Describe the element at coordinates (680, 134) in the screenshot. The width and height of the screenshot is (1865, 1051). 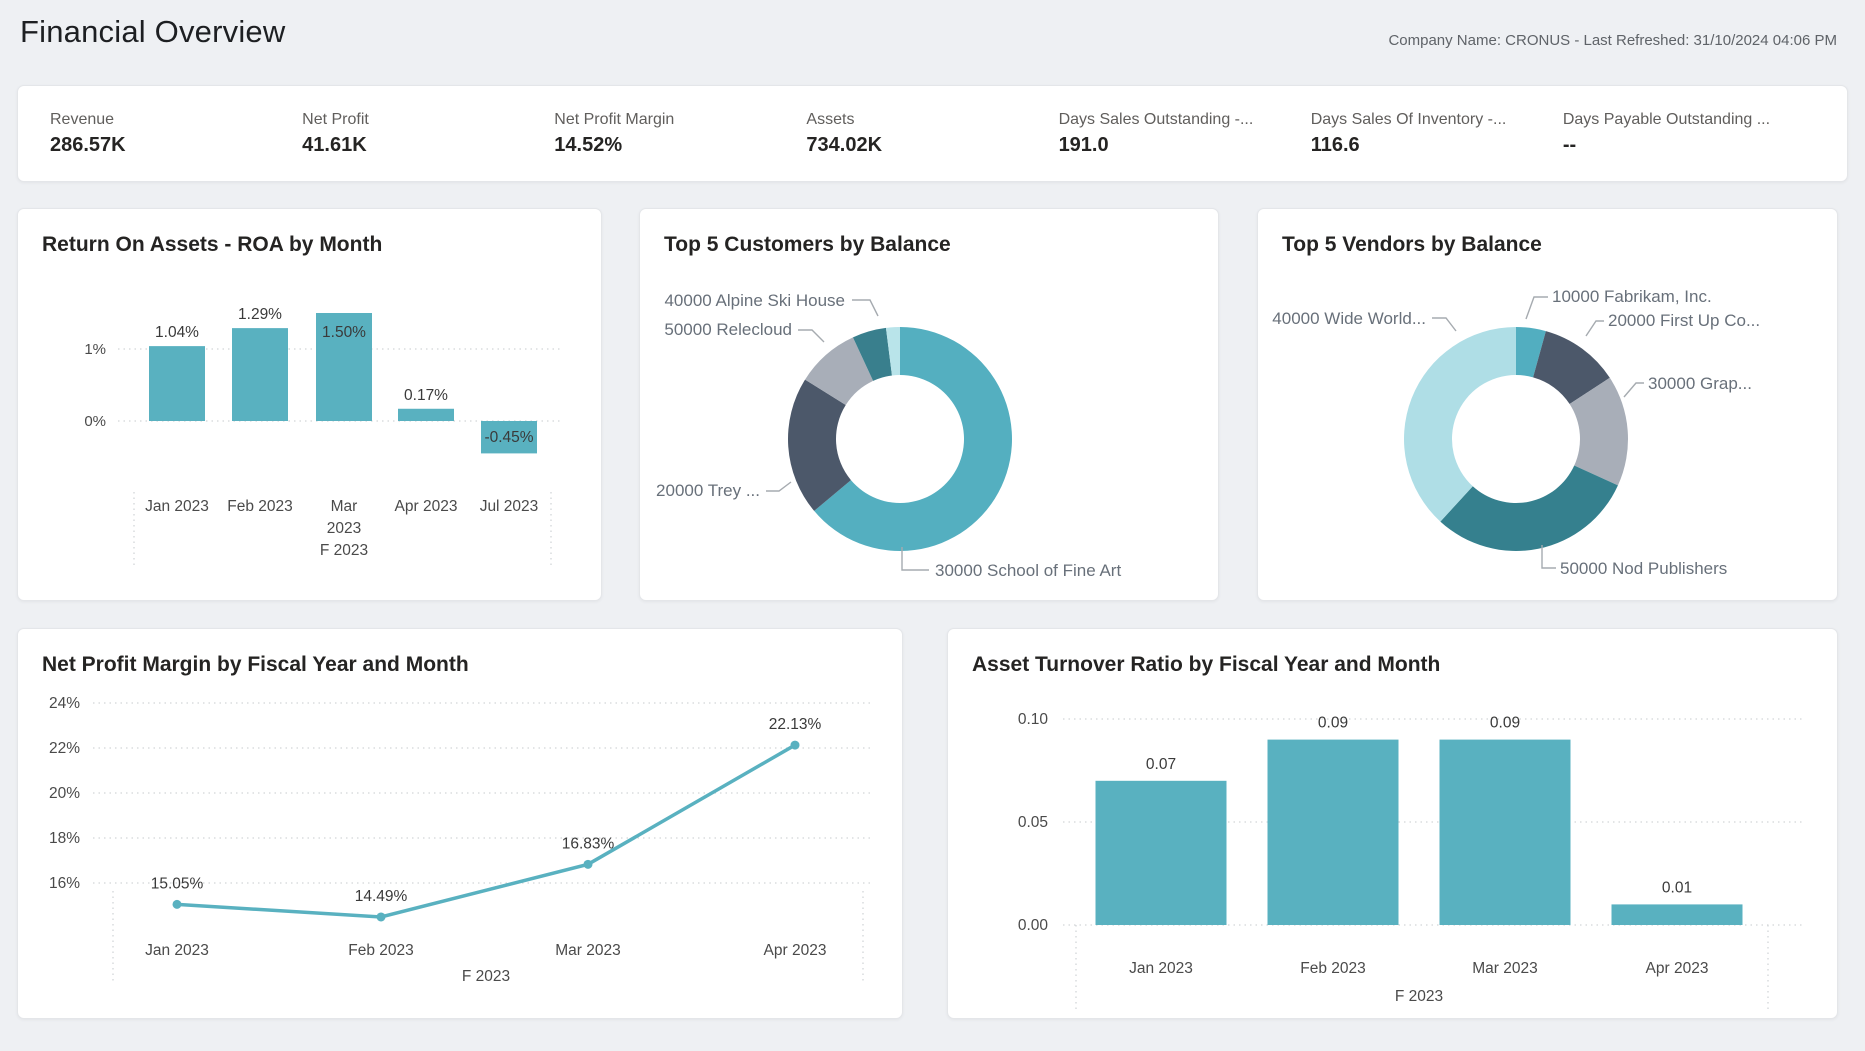
I see `kpi-net-profit-margin: Net Profit Margin 14.52%` at that location.